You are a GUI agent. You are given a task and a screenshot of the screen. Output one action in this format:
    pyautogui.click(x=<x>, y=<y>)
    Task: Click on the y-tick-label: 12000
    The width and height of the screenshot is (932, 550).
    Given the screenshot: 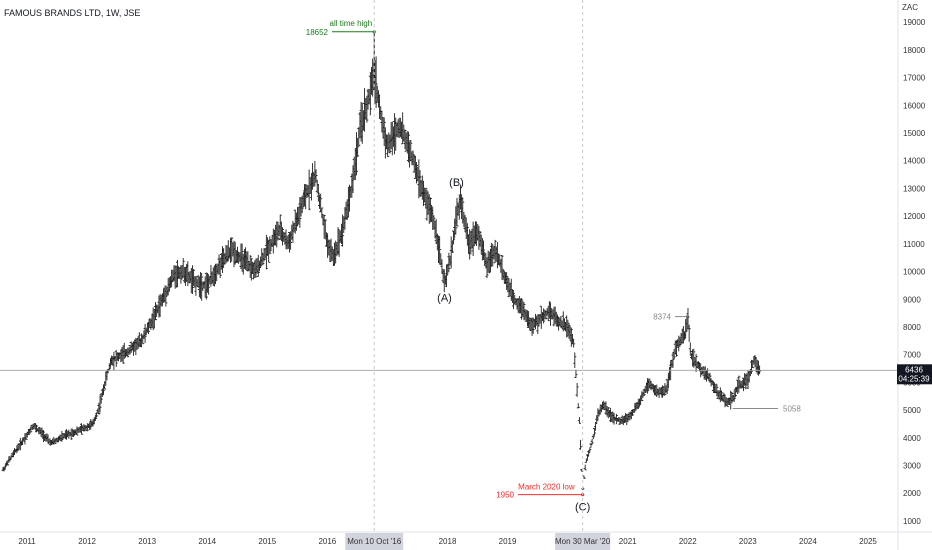 What is the action you would take?
    pyautogui.click(x=914, y=216)
    